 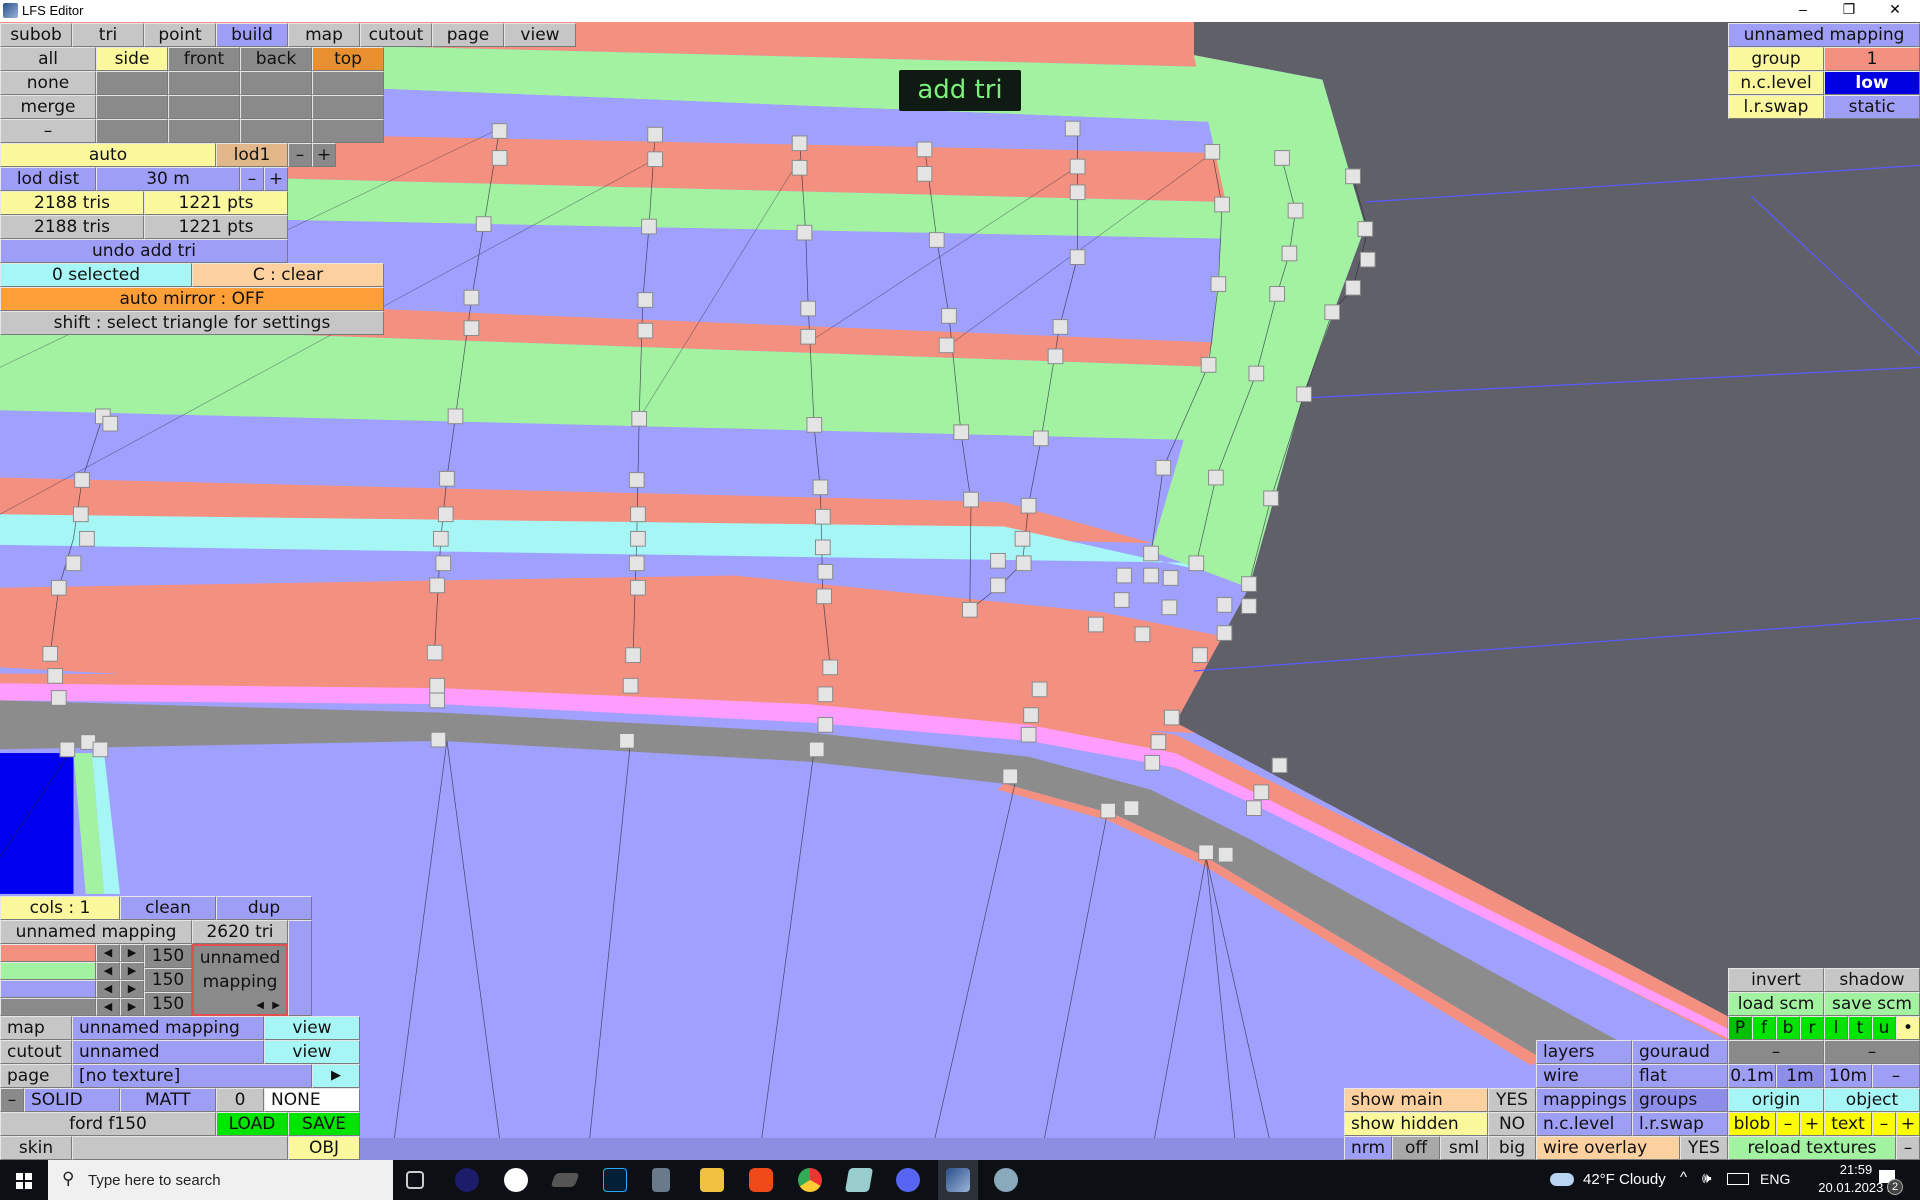 I want to click on view-top-button: top, so click(x=348, y=59).